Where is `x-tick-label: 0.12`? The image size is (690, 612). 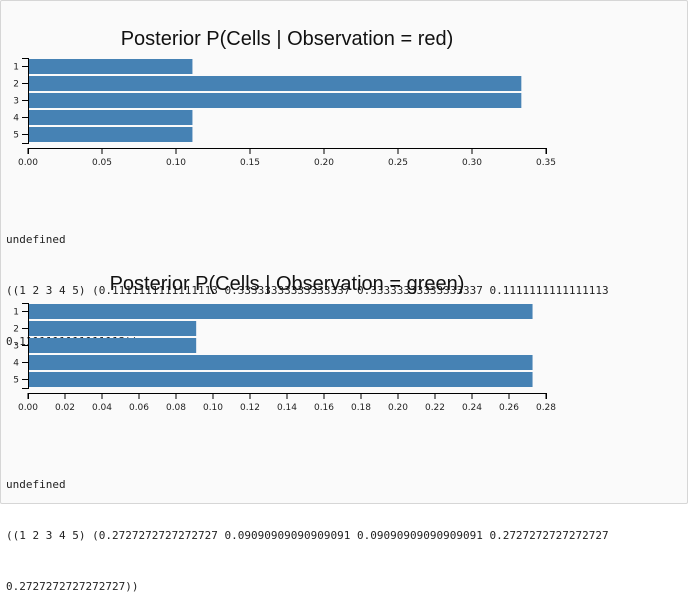 x-tick-label: 0.12 is located at coordinates (250, 408).